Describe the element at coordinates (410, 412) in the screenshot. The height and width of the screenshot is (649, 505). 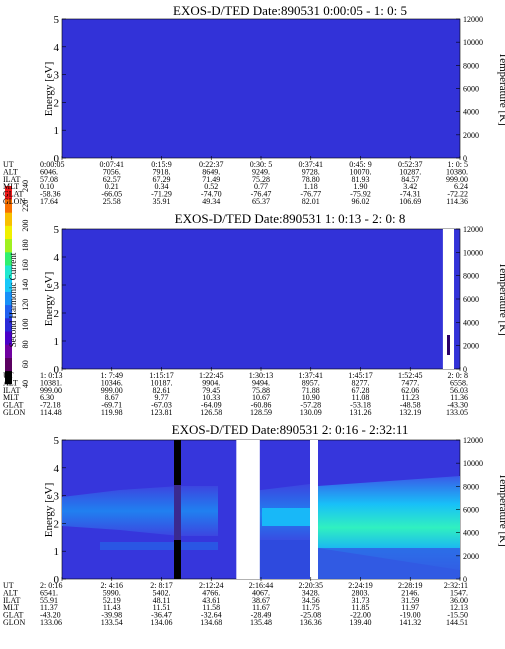
I see `table-cell: 132.19` at that location.